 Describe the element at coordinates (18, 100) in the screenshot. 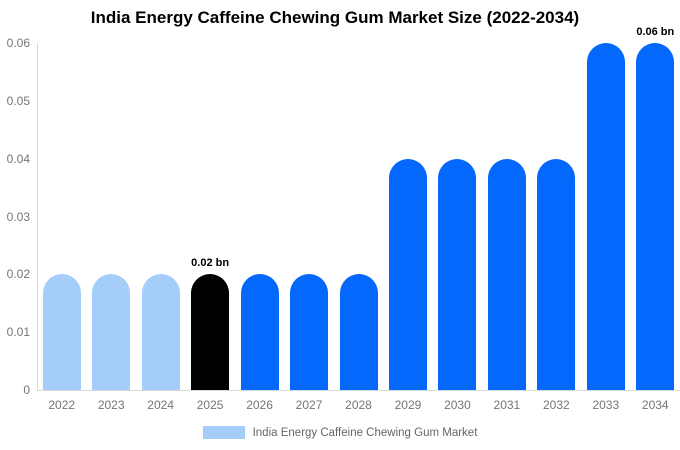

I see `y-tick-label: 0.05` at that location.